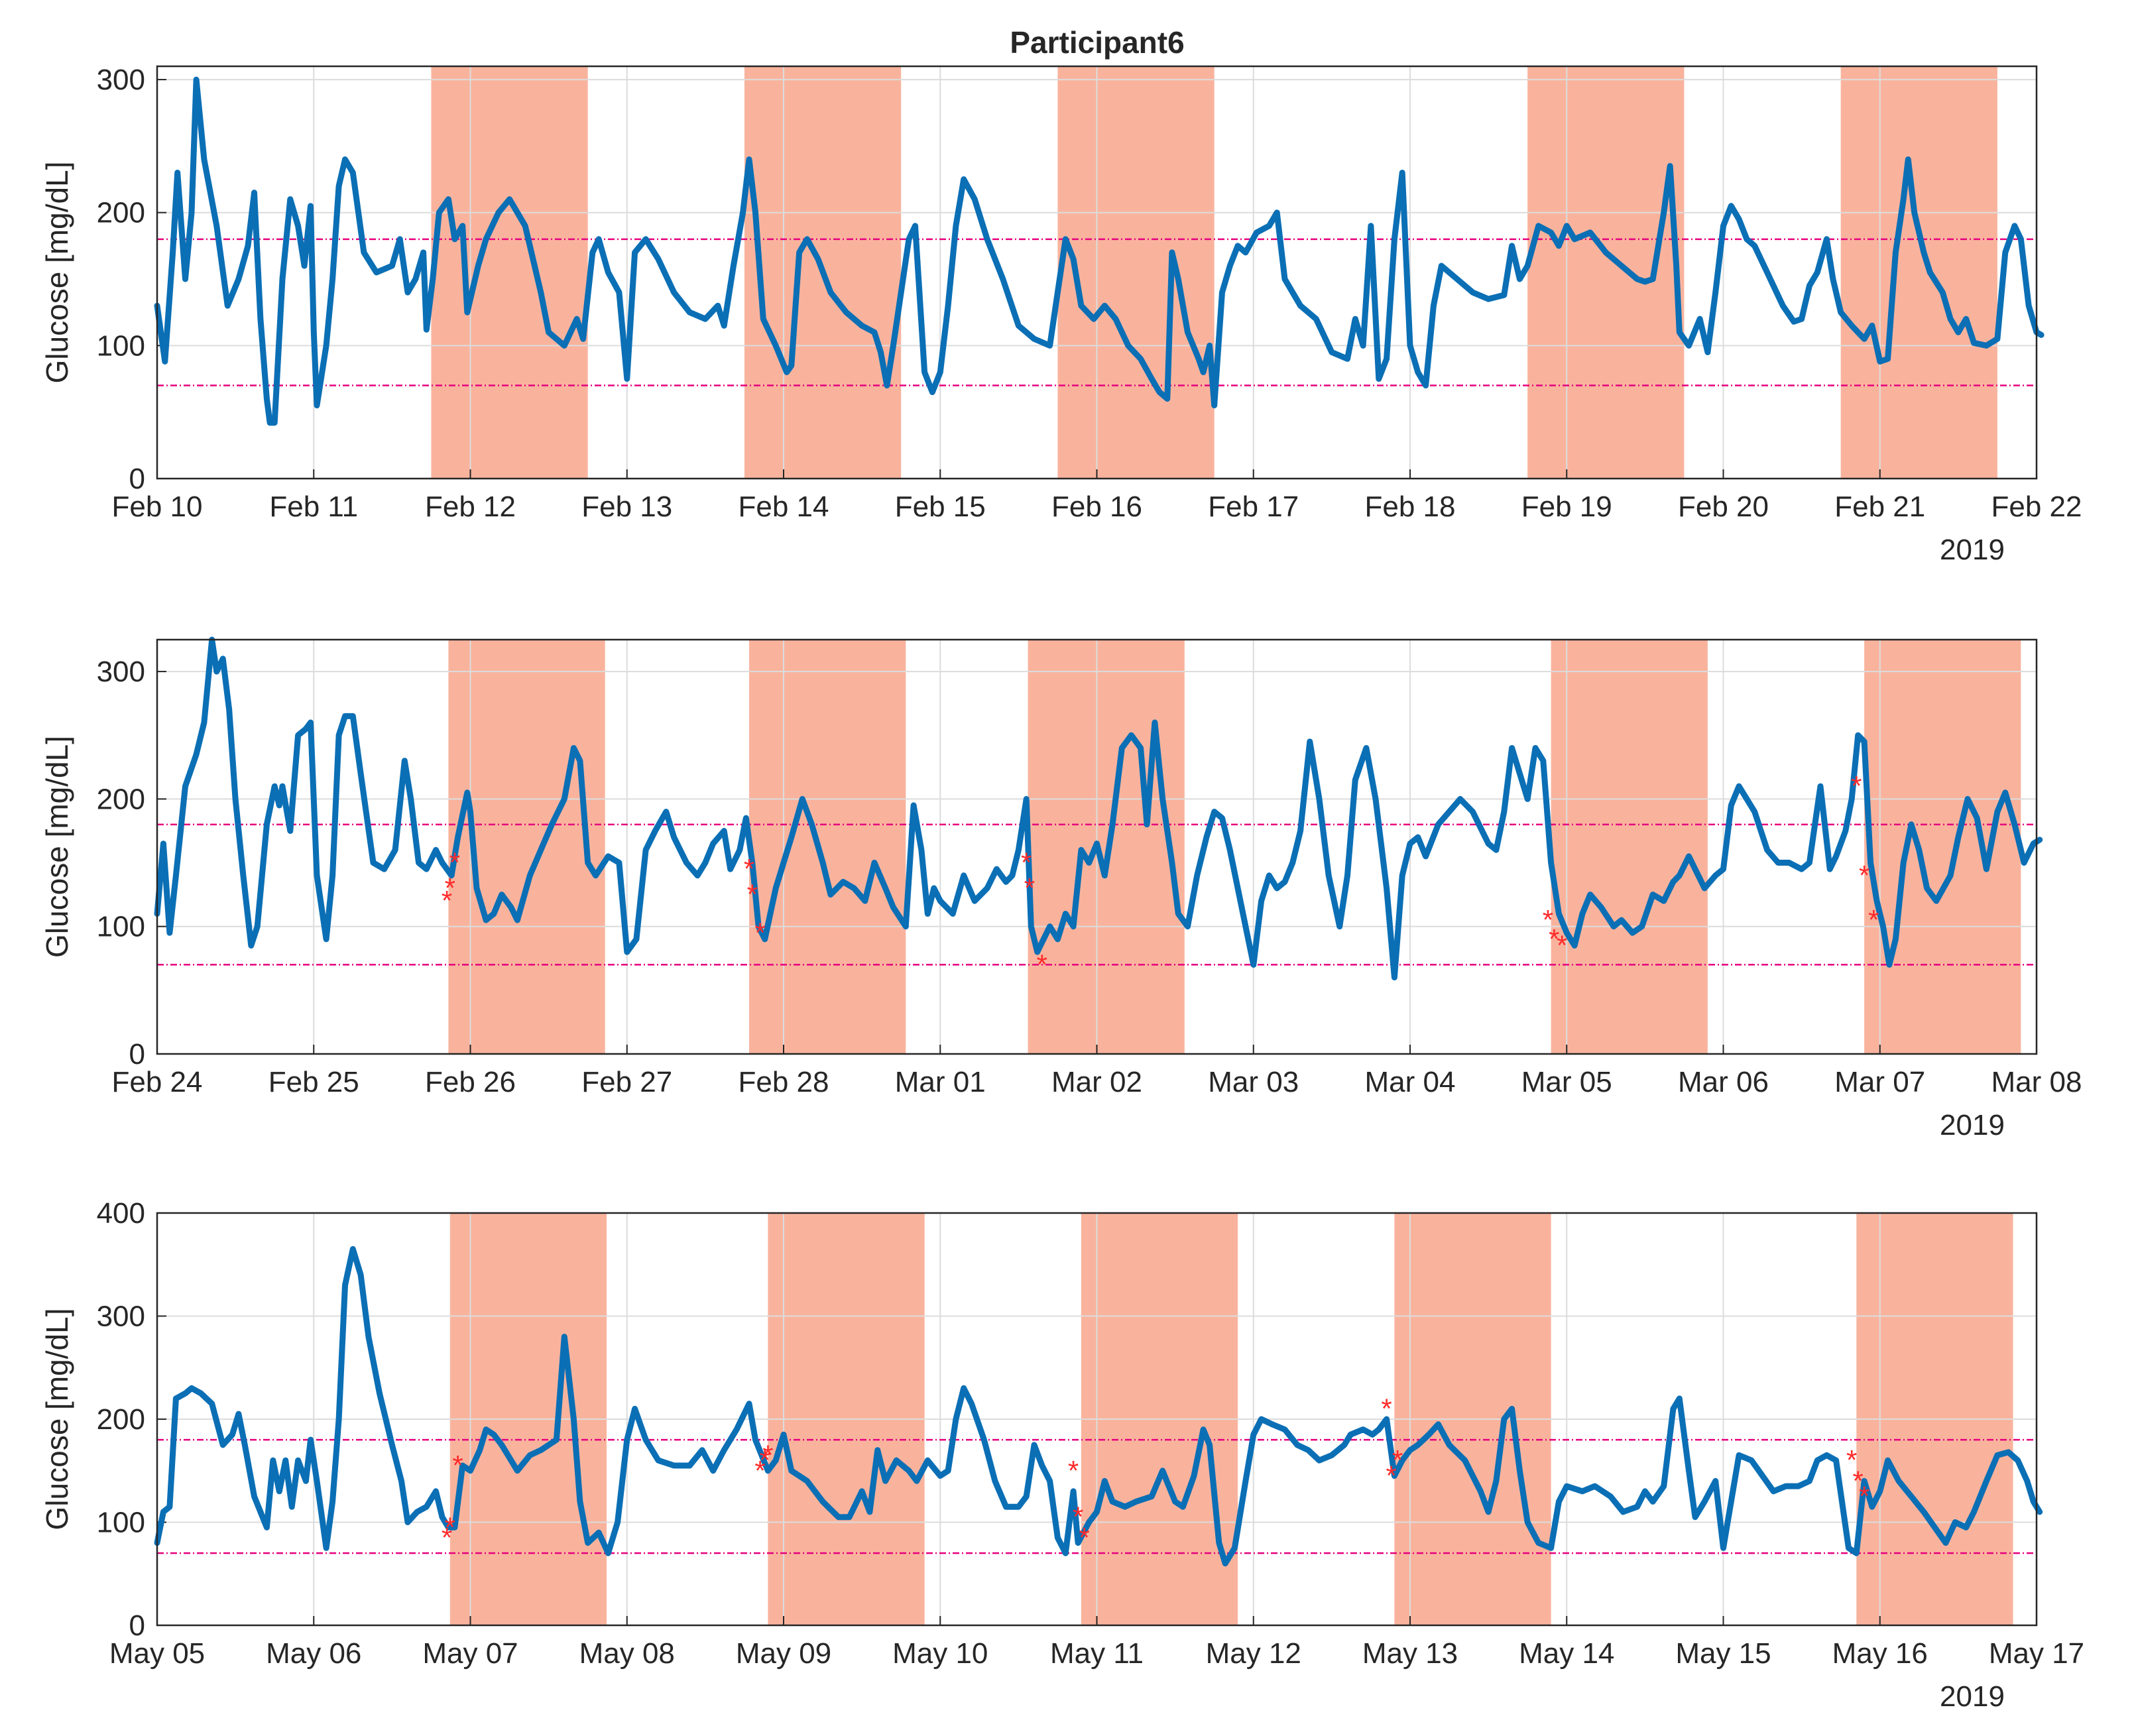 This screenshot has height=1736, width=2134. What do you see at coordinates (1253, 1082) in the screenshot?
I see `x-tick-label: Mar 03` at bounding box center [1253, 1082].